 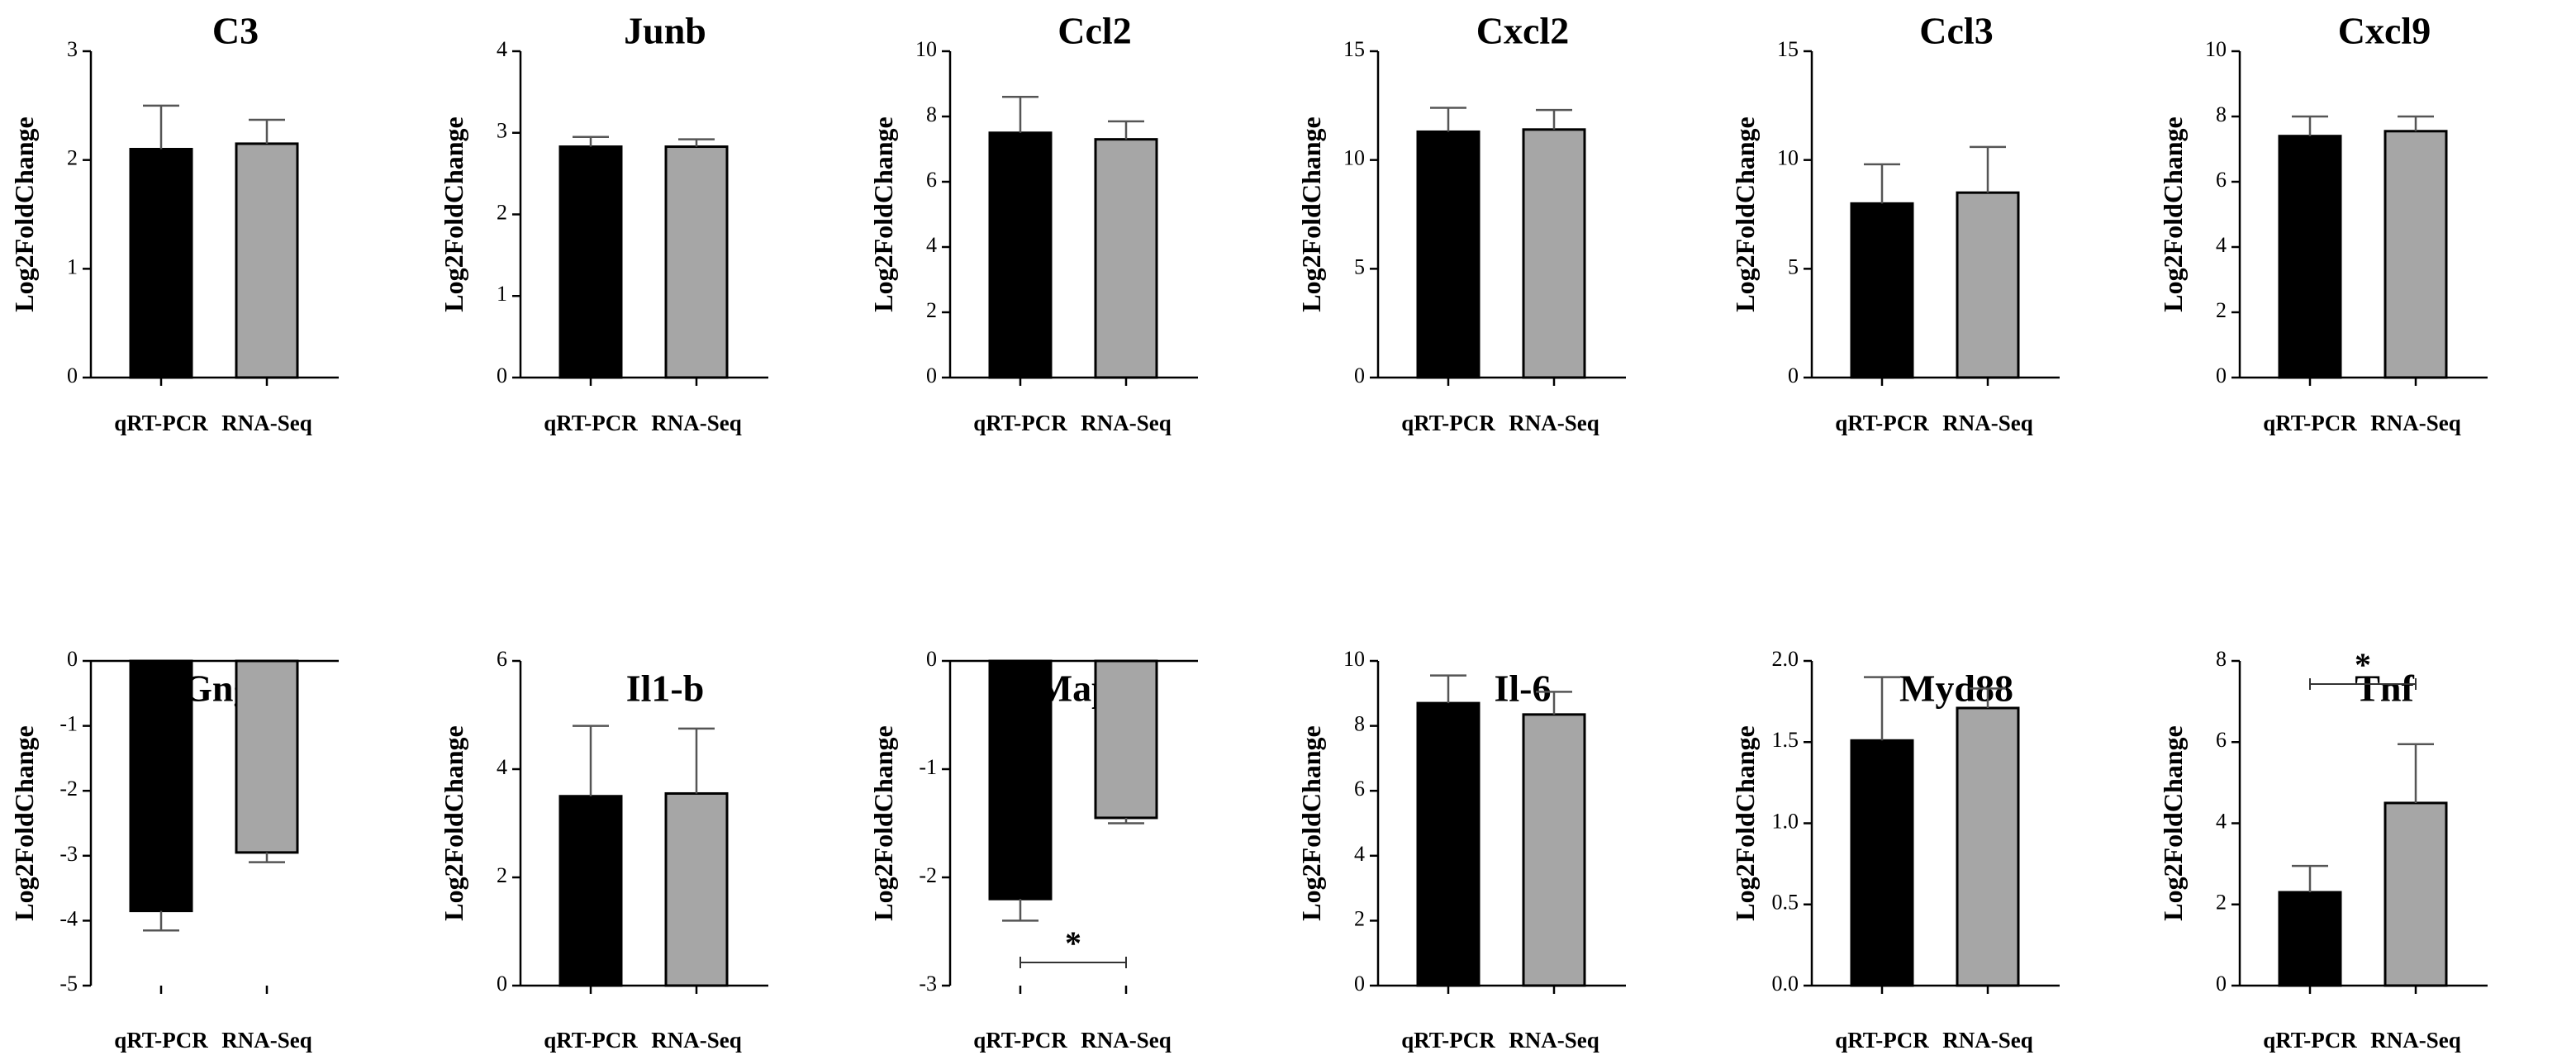 What do you see at coordinates (2384, 31) in the screenshot?
I see `chart-title: Cxcl9` at bounding box center [2384, 31].